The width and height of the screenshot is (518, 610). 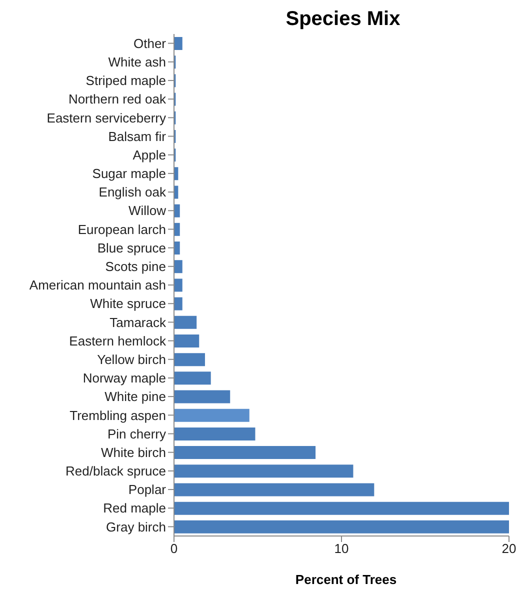 I want to click on y-tick-label: Northern red oak, so click(x=117, y=99).